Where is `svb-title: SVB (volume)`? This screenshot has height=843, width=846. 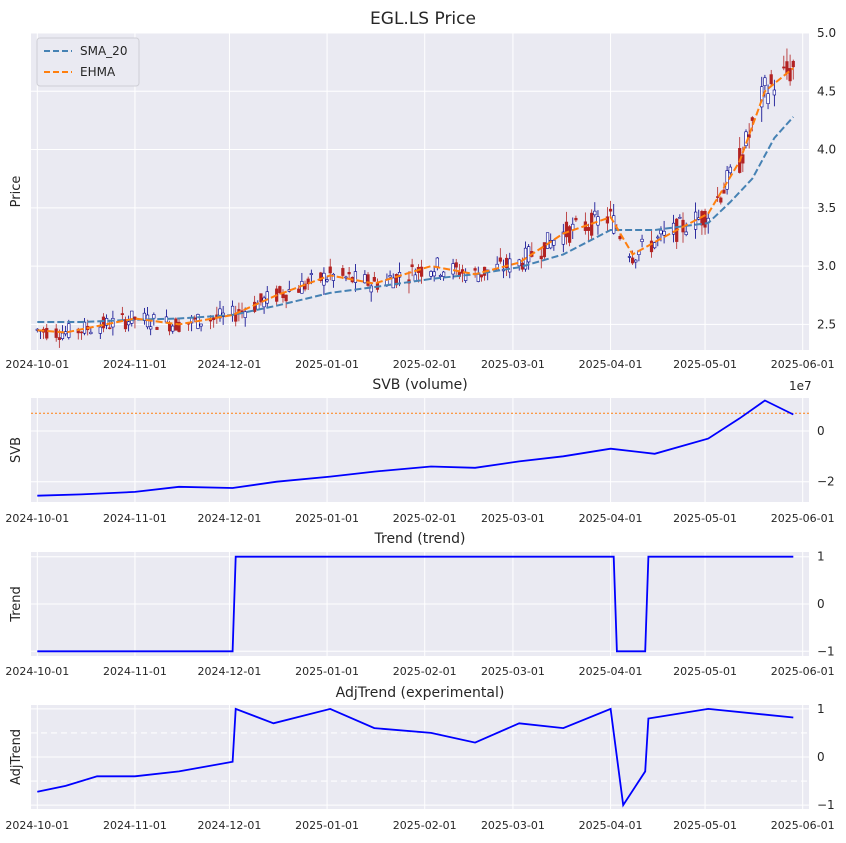
svb-title: SVB (volume) is located at coordinates (419, 385).